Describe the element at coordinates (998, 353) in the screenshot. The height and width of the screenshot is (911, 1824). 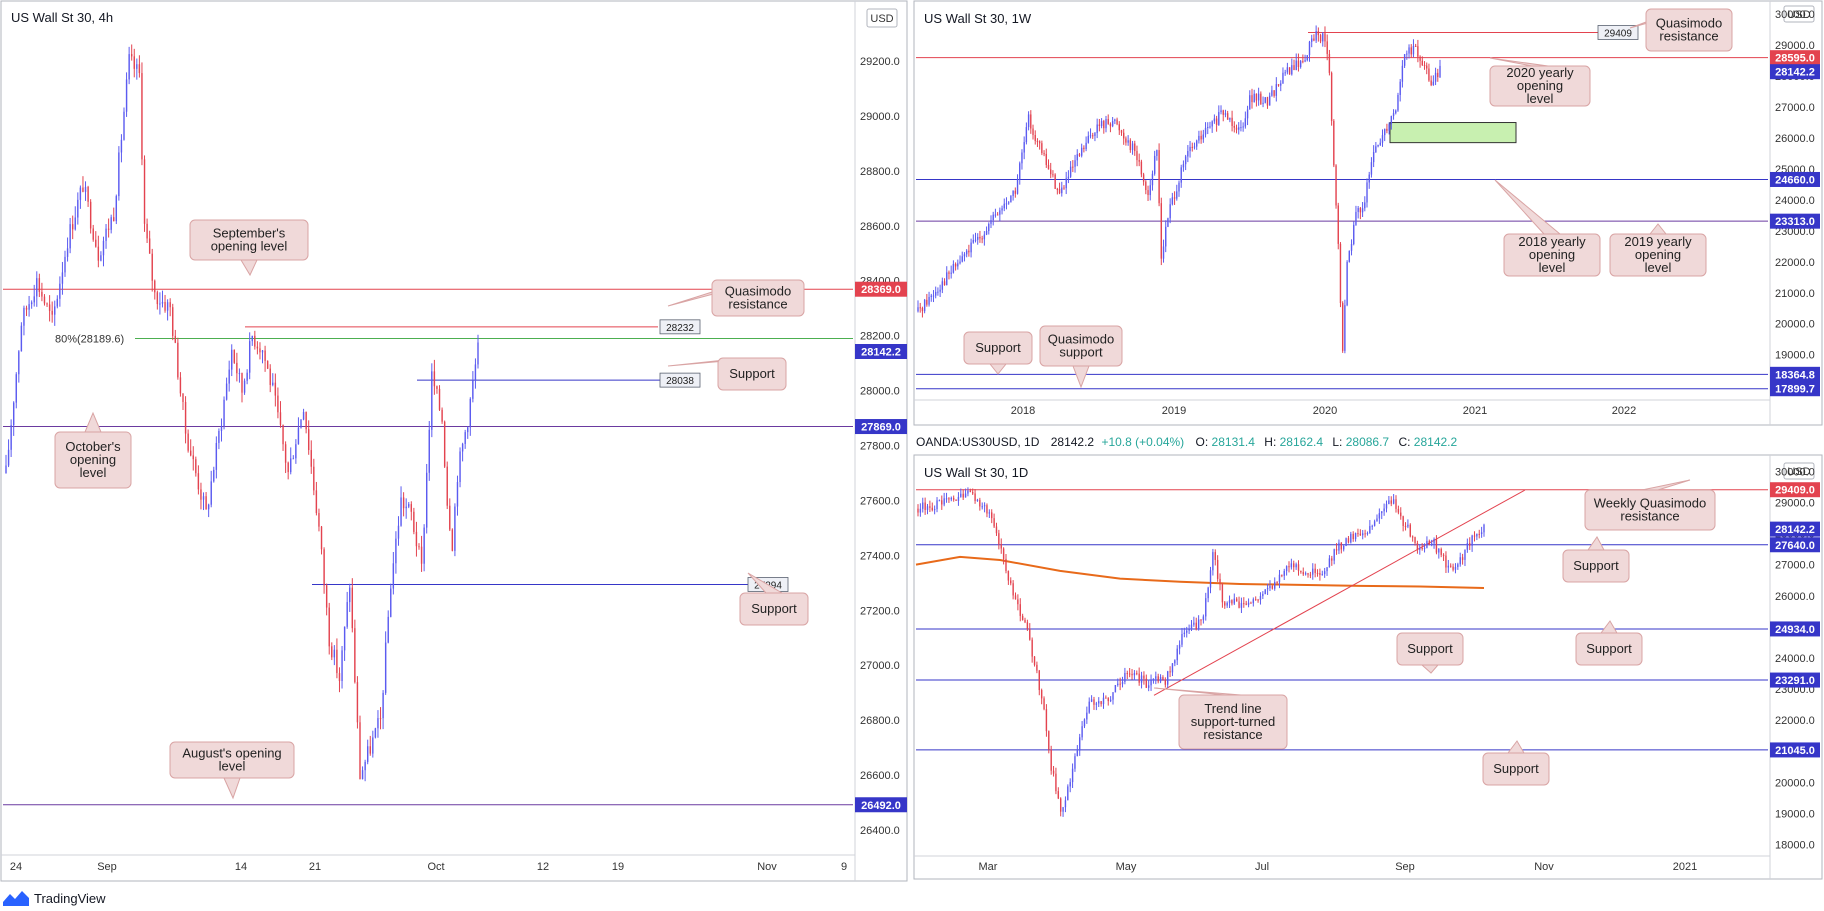
I see `note-weekly-support: Support` at that location.